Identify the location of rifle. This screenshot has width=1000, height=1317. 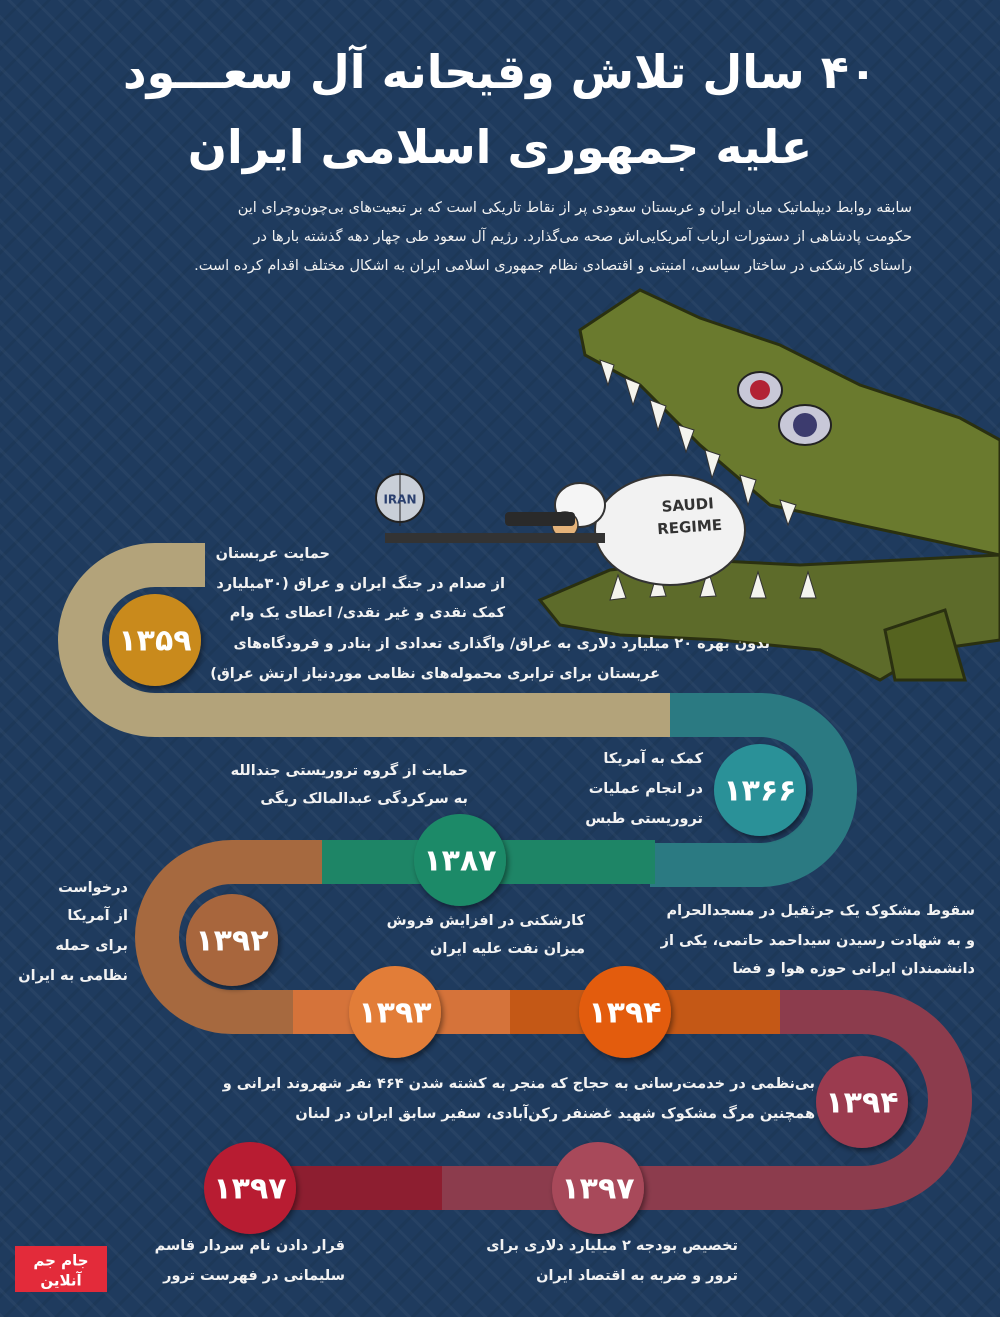
(495, 538).